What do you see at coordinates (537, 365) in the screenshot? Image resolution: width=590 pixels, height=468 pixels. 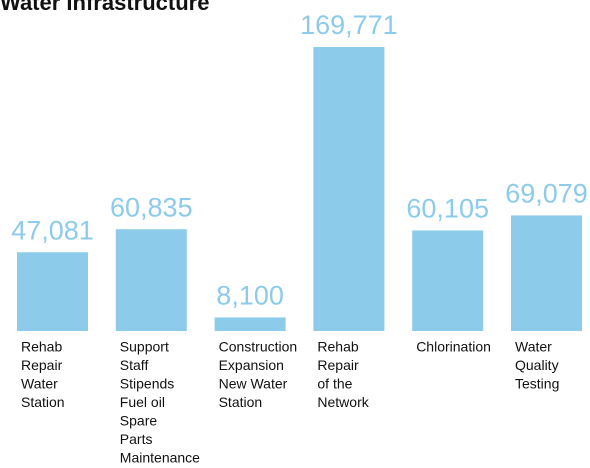 I see `x-tick-label: Quality` at bounding box center [537, 365].